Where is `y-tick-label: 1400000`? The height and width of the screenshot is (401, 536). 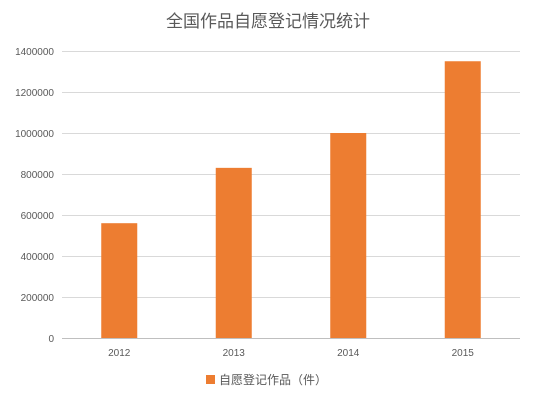 y-tick-label: 1400000 is located at coordinates (34, 52).